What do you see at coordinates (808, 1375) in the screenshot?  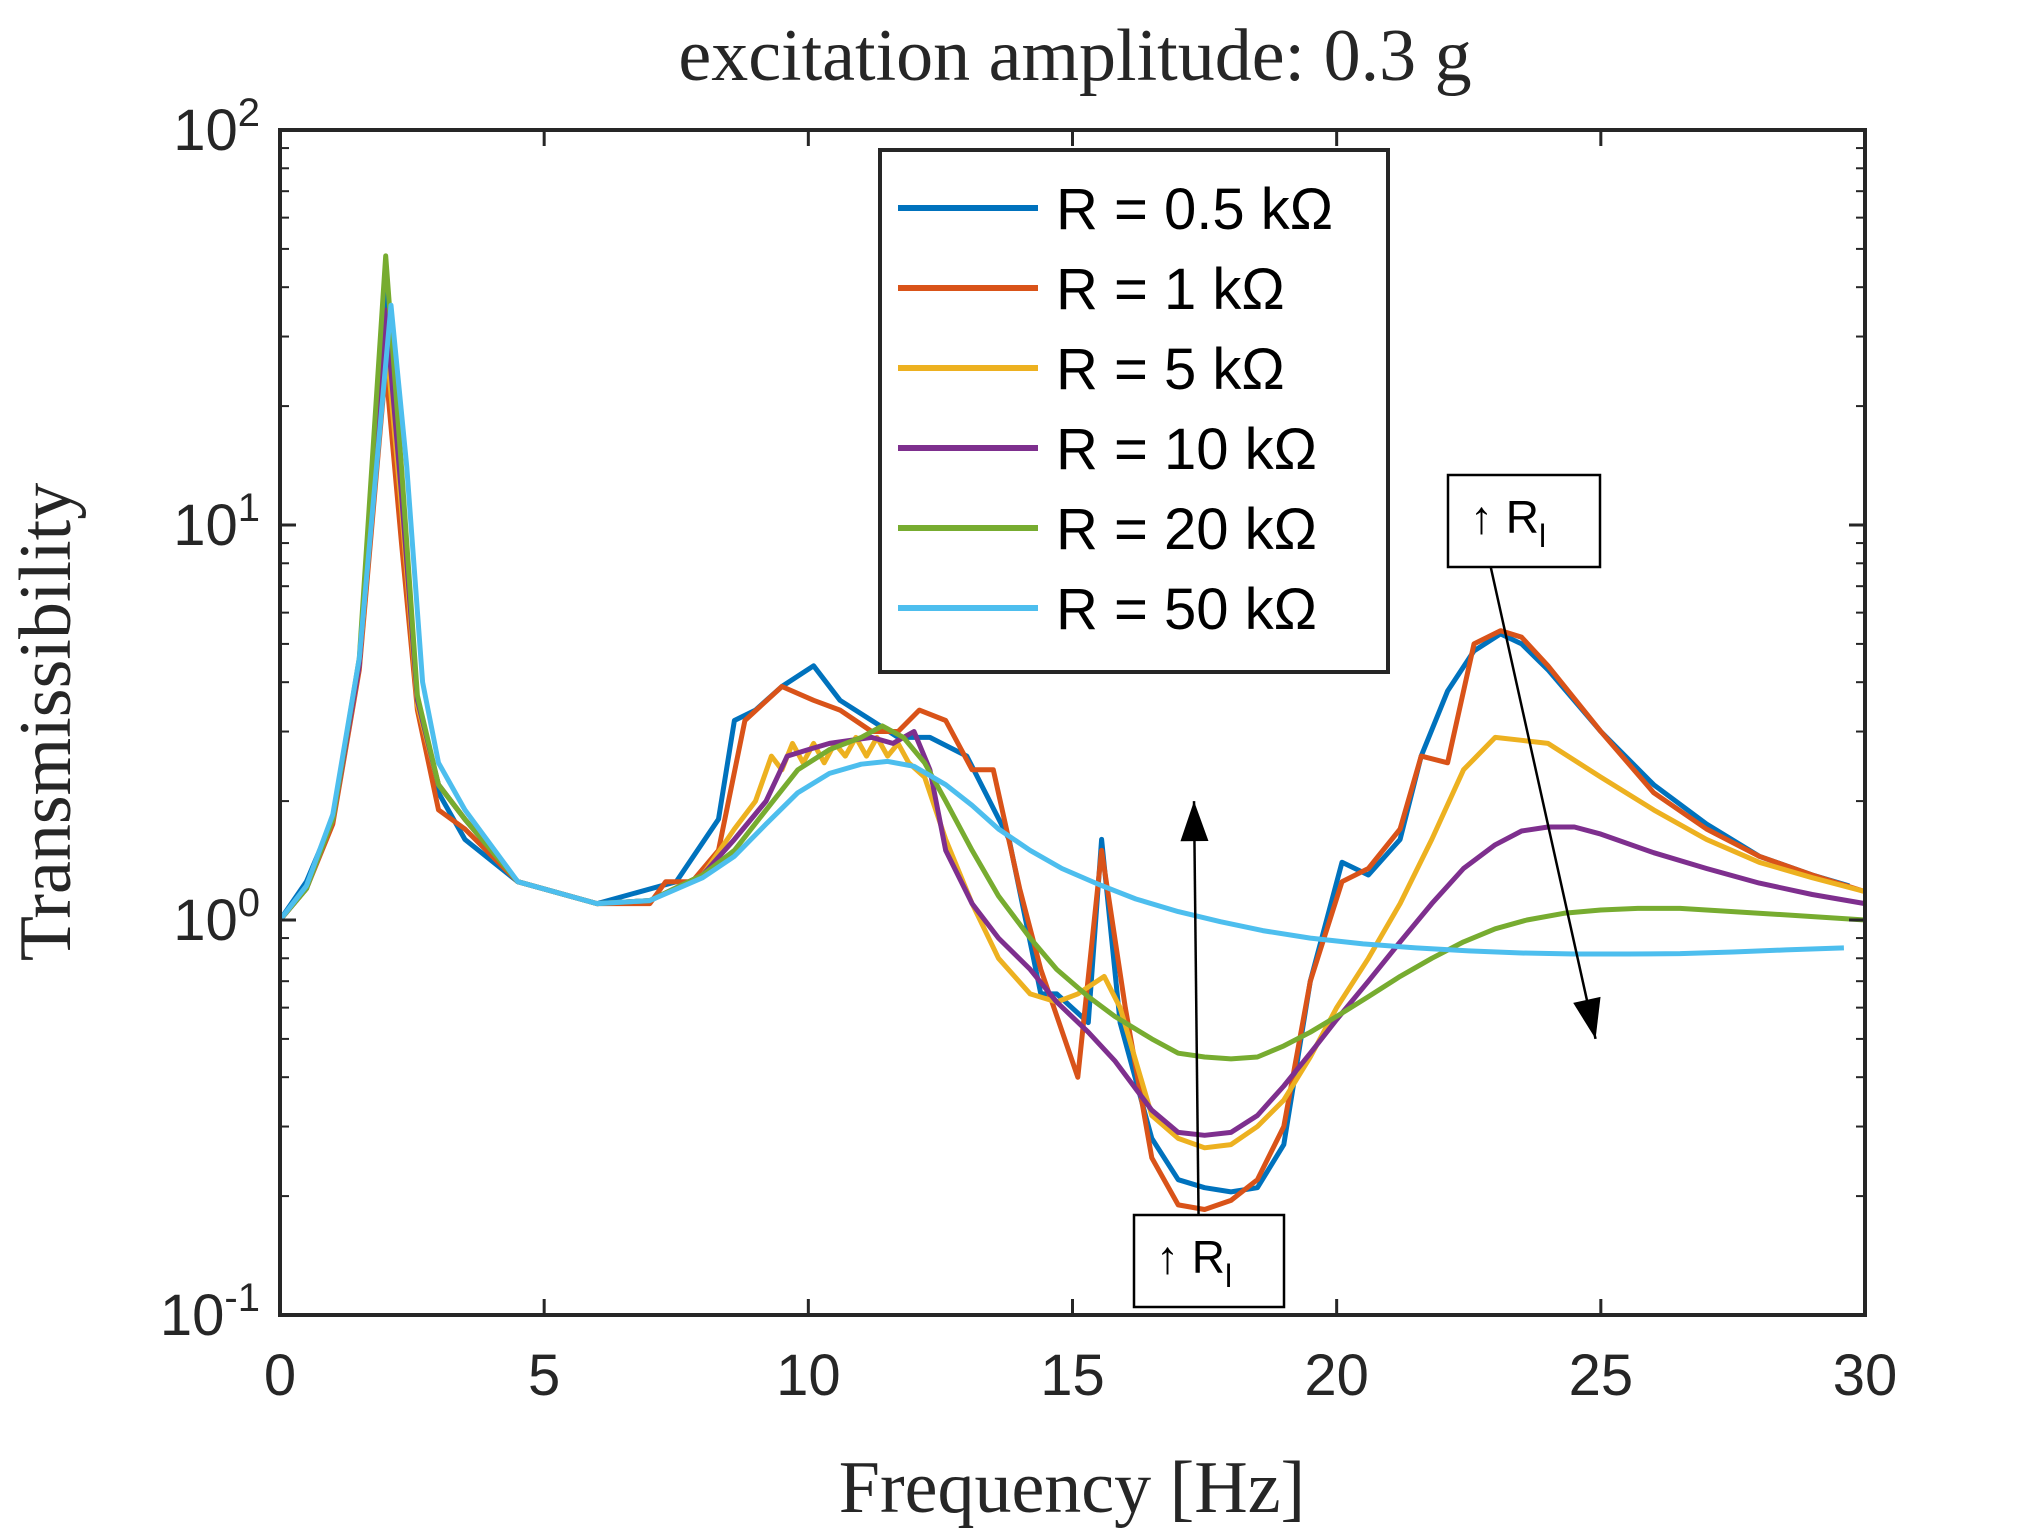 I see `x-tick-label: 10` at bounding box center [808, 1375].